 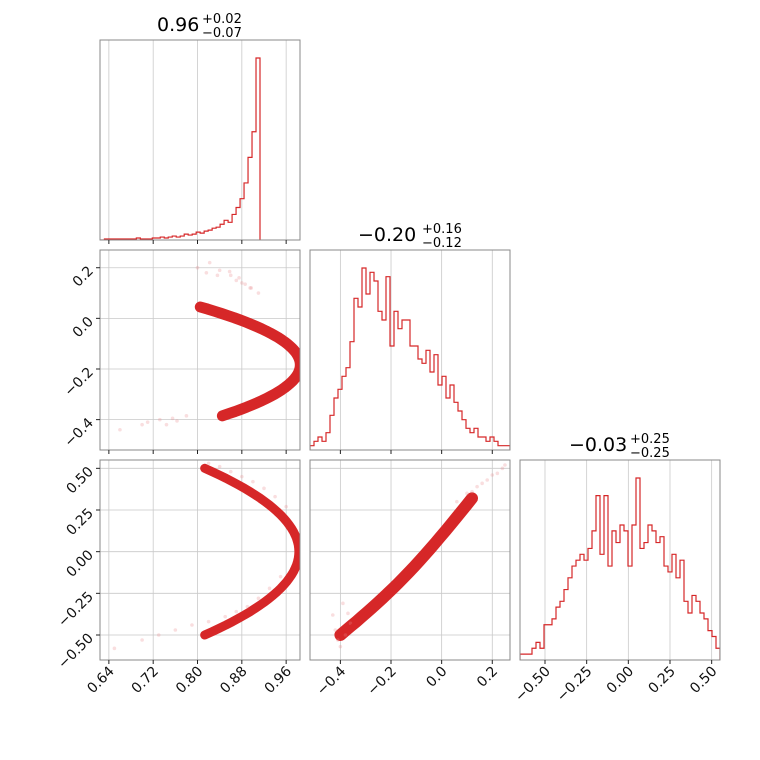 I want to click on title-1-main: 0.96, so click(x=178, y=25).